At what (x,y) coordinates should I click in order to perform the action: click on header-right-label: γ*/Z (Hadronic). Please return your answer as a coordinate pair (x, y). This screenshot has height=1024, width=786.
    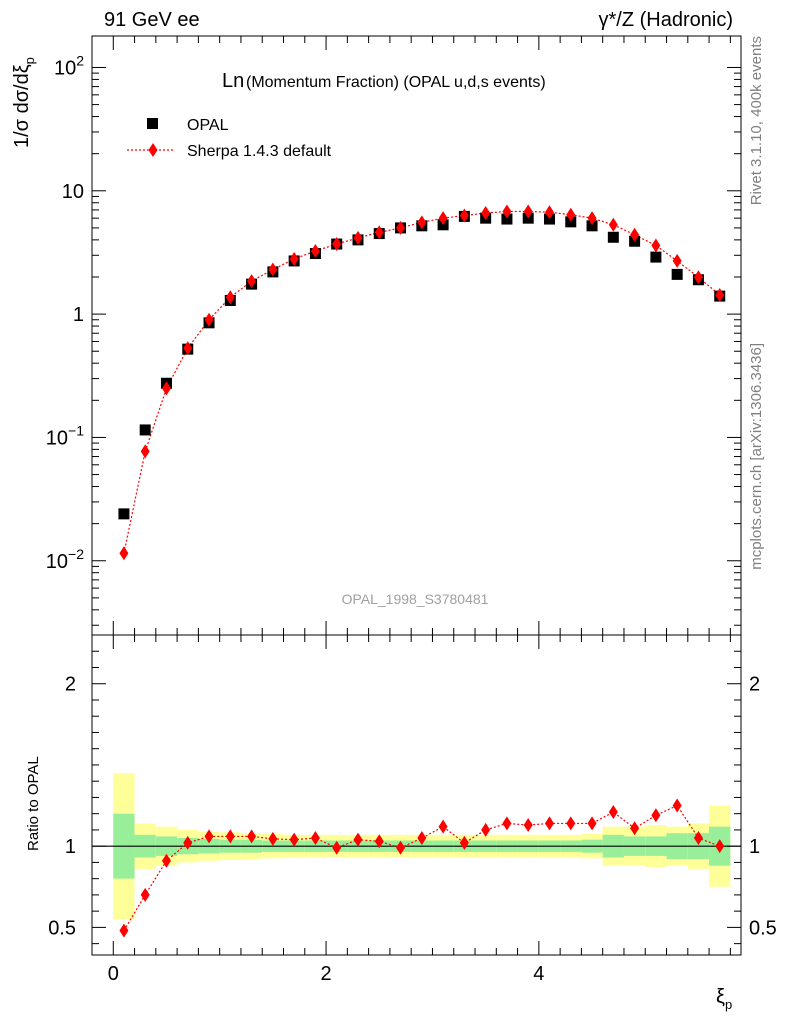
    Looking at the image, I should click on (666, 20).